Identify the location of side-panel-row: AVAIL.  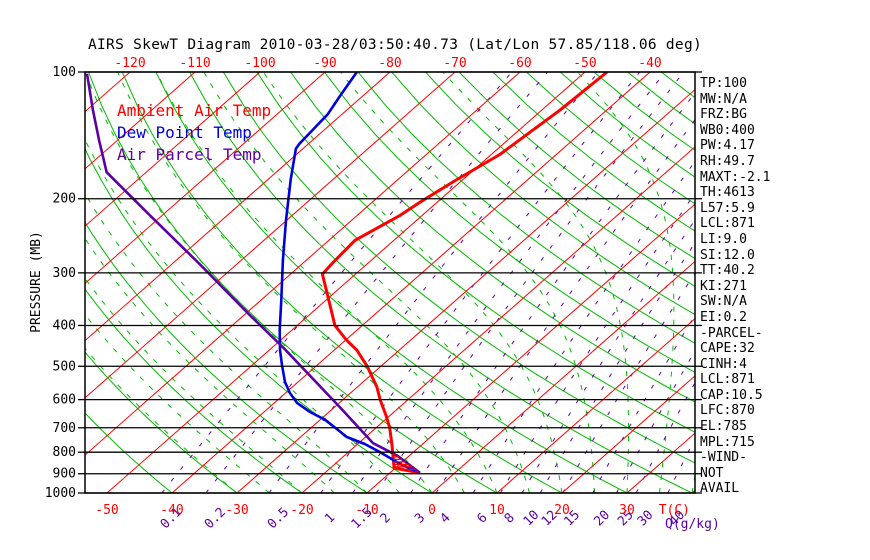
(720, 489).